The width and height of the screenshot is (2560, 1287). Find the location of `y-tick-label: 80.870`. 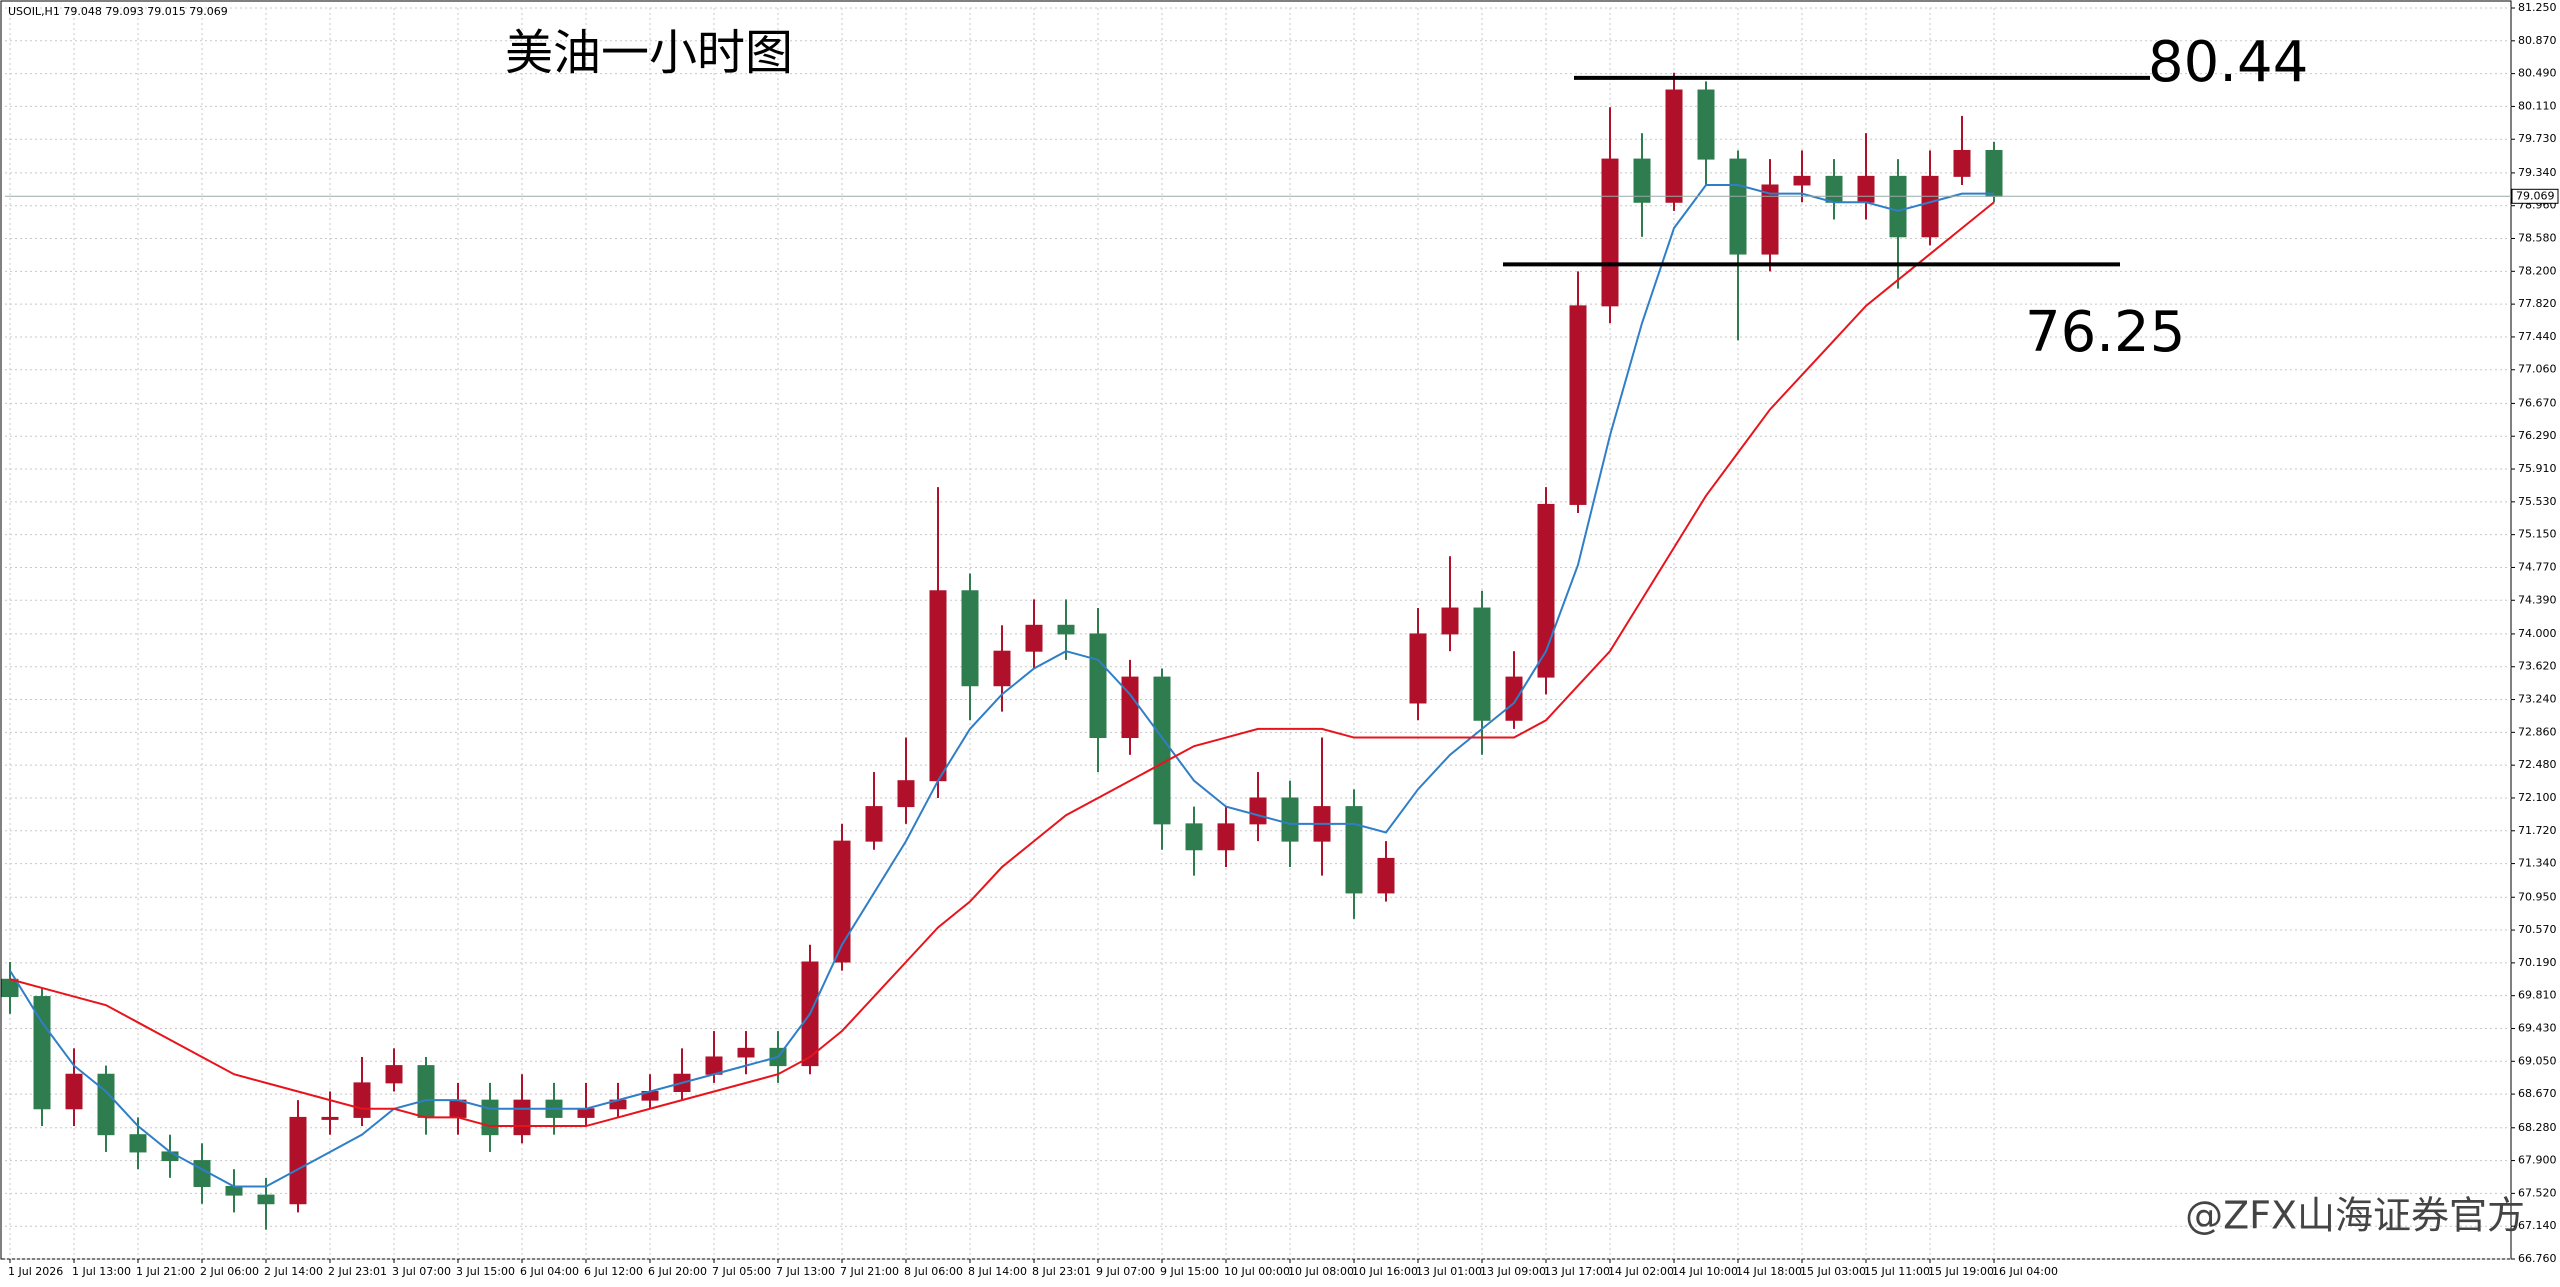

y-tick-label: 80.870 is located at coordinates (2537, 40).